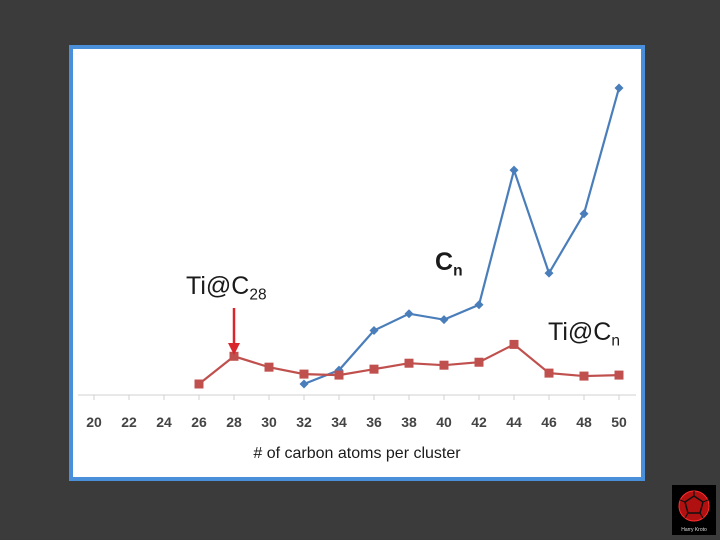 Image resolution: width=720 pixels, height=540 pixels. I want to click on x-tick-label-44: 44, so click(514, 422).